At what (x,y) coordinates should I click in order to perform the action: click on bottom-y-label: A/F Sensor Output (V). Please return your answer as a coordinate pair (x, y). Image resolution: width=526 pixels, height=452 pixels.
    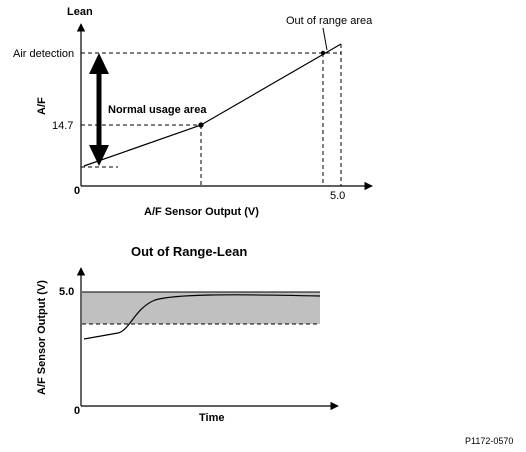
    Looking at the image, I should click on (42, 337).